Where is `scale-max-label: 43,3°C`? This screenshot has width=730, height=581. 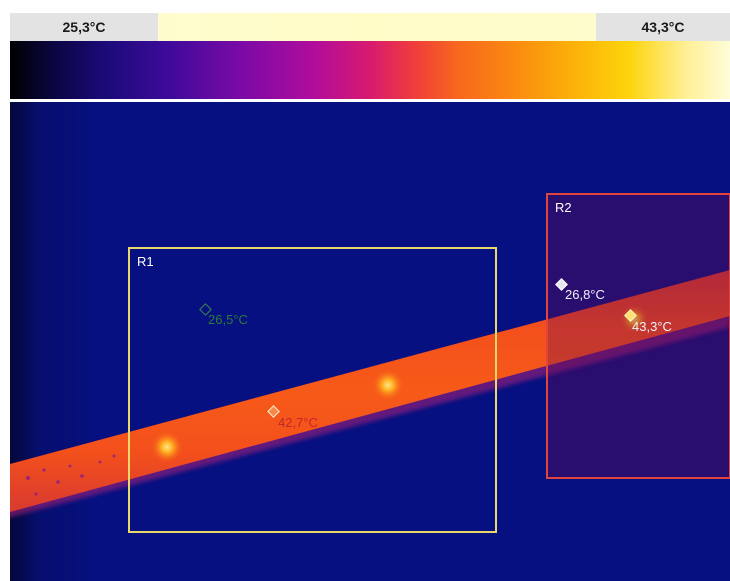 scale-max-label: 43,3°C is located at coordinates (663, 27).